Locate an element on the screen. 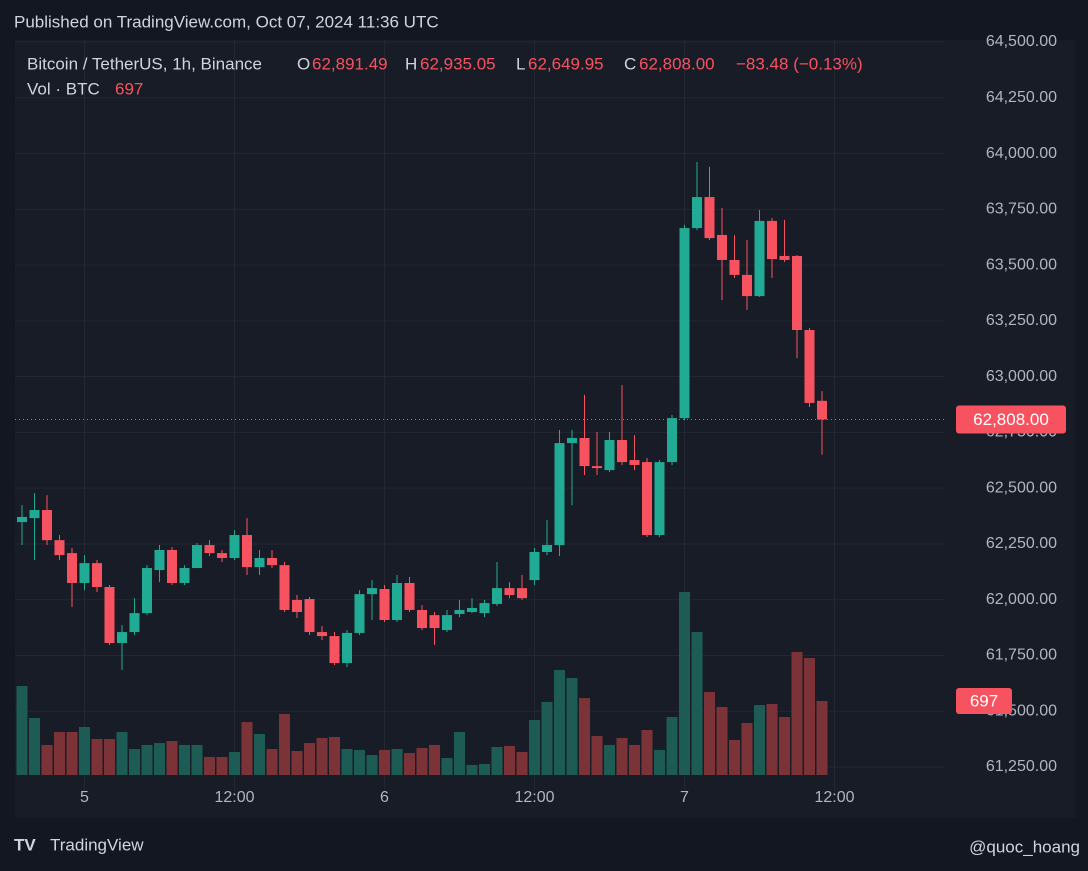 The height and width of the screenshot is (871, 1088). x-tick-label: 7 is located at coordinates (684, 797).